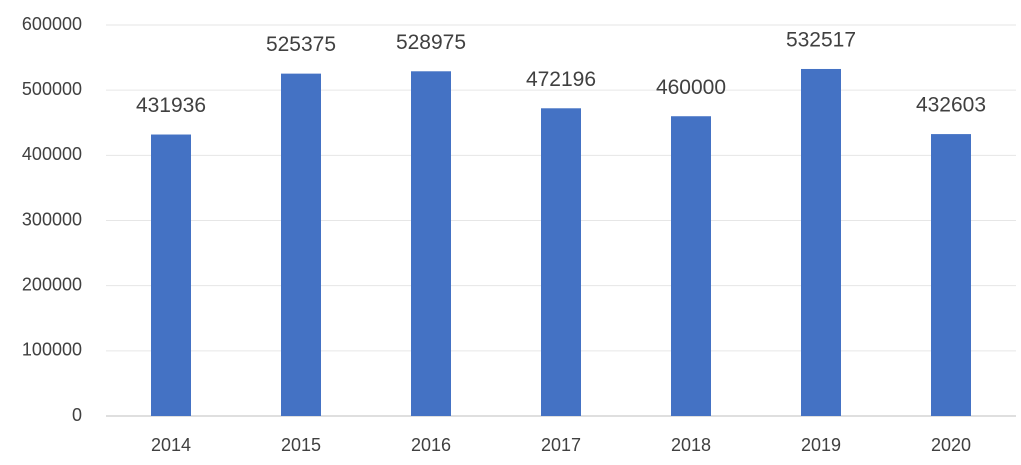 The image size is (1021, 465). Describe the element at coordinates (431, 445) in the screenshot. I see `x-tick-label: 2016` at that location.